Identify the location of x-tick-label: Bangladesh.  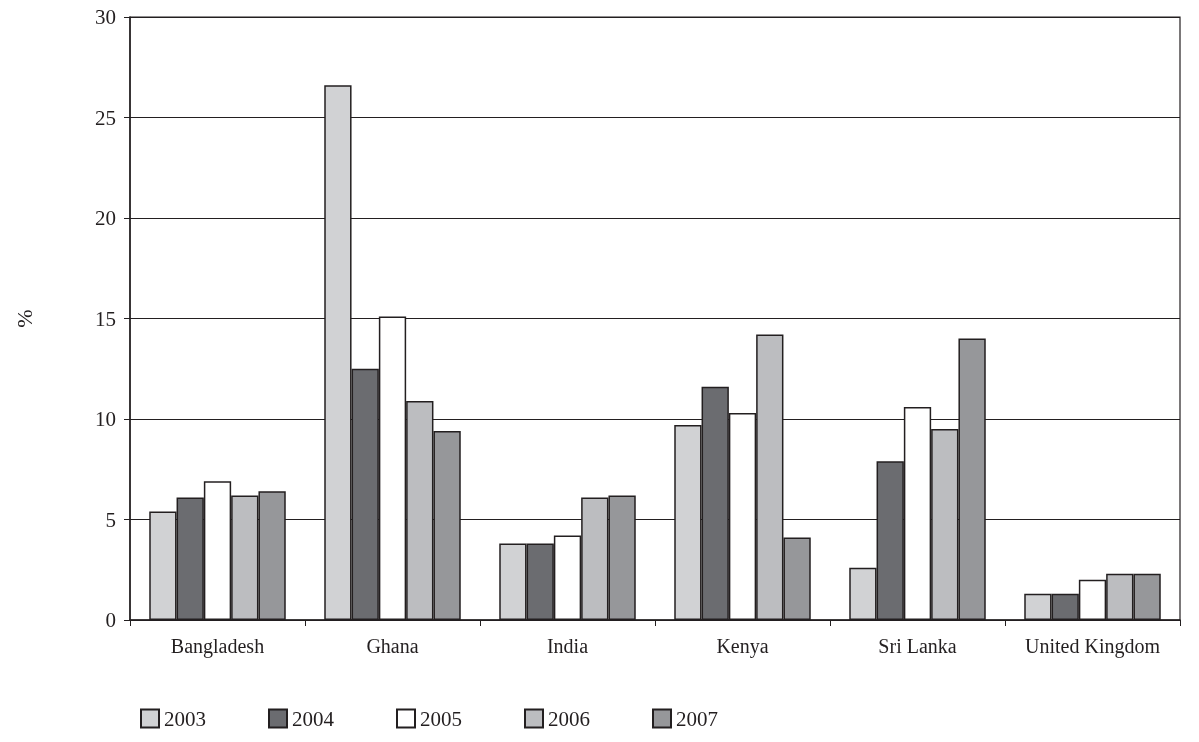
(217, 646).